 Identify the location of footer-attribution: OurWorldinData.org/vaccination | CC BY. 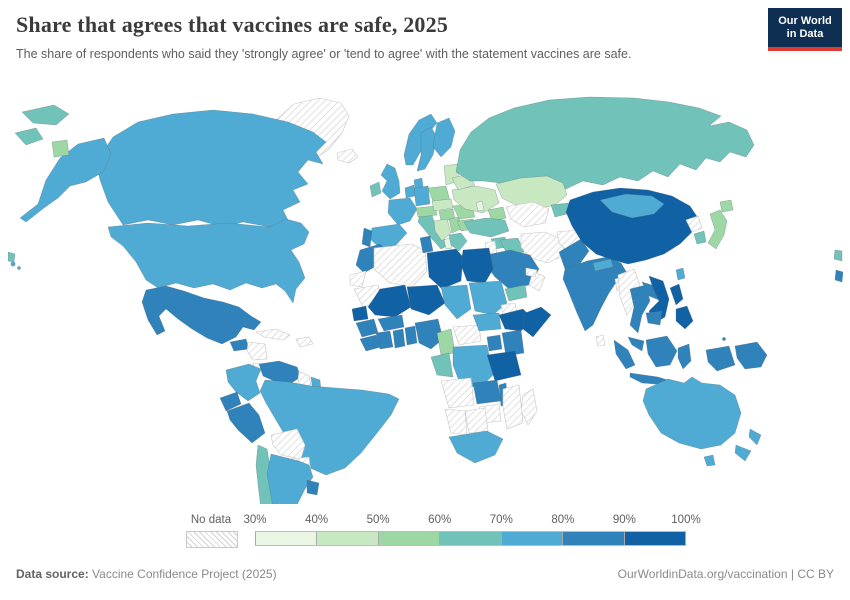
(725, 574).